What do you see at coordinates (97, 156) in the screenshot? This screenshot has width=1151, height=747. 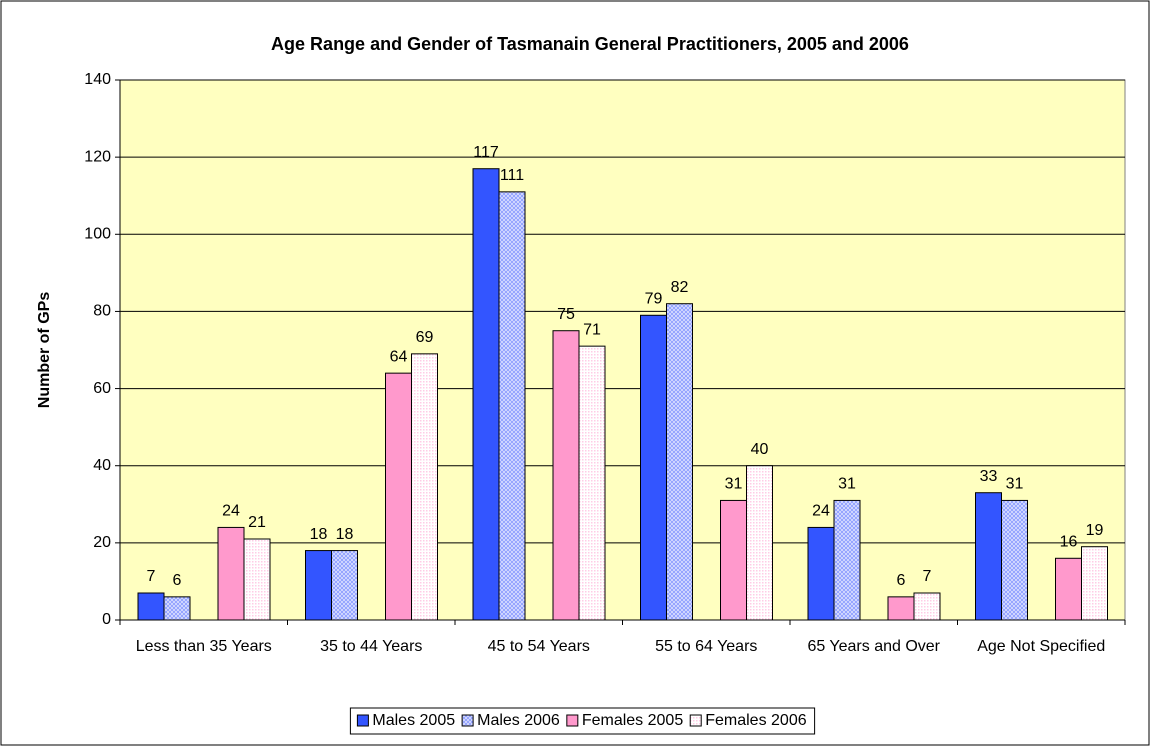 I see `y-tick-label: 120` at bounding box center [97, 156].